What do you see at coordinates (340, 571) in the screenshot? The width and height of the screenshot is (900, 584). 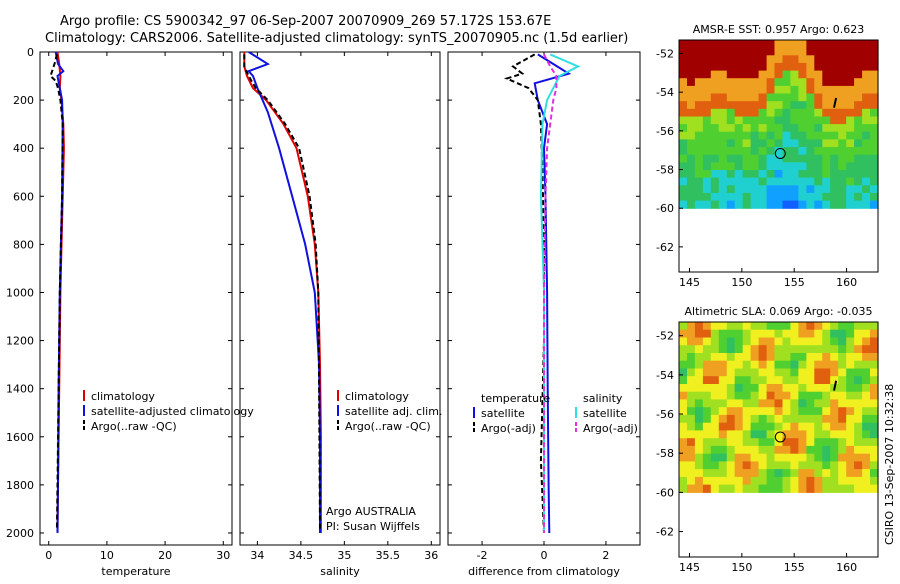 I see `x-axis-label: salinity` at bounding box center [340, 571].